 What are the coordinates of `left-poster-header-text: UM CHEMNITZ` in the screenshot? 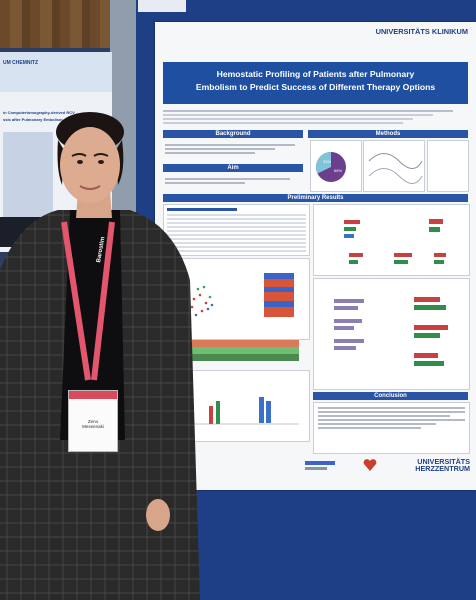 It's located at (20, 63).